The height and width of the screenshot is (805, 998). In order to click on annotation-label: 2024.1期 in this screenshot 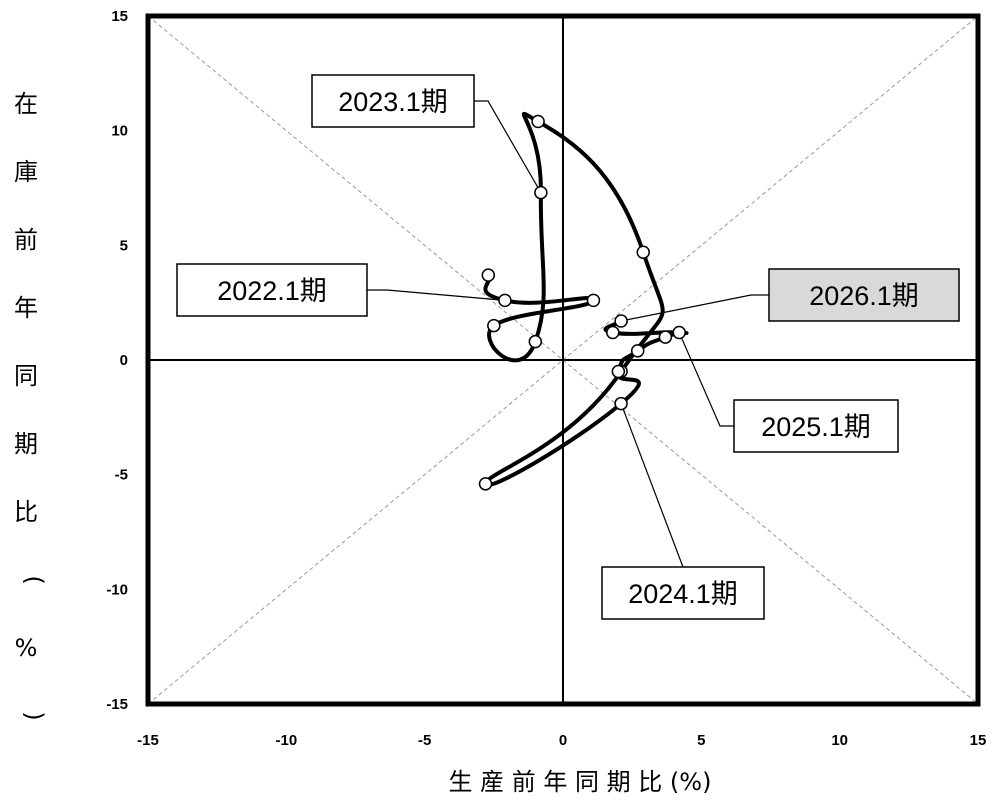, I will do `click(683, 594)`.